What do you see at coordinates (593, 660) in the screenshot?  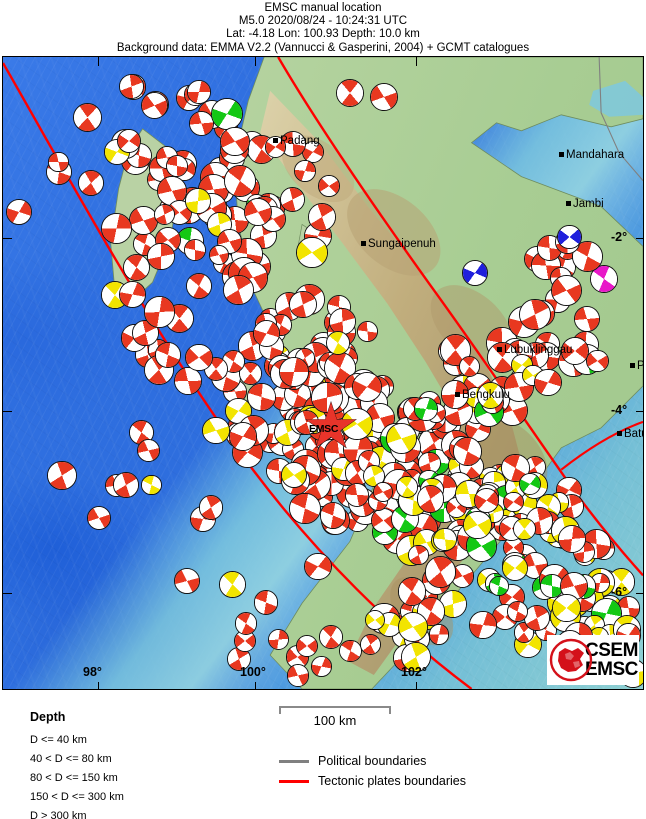 I see `emsc-logo: CSEM EMSC` at bounding box center [593, 660].